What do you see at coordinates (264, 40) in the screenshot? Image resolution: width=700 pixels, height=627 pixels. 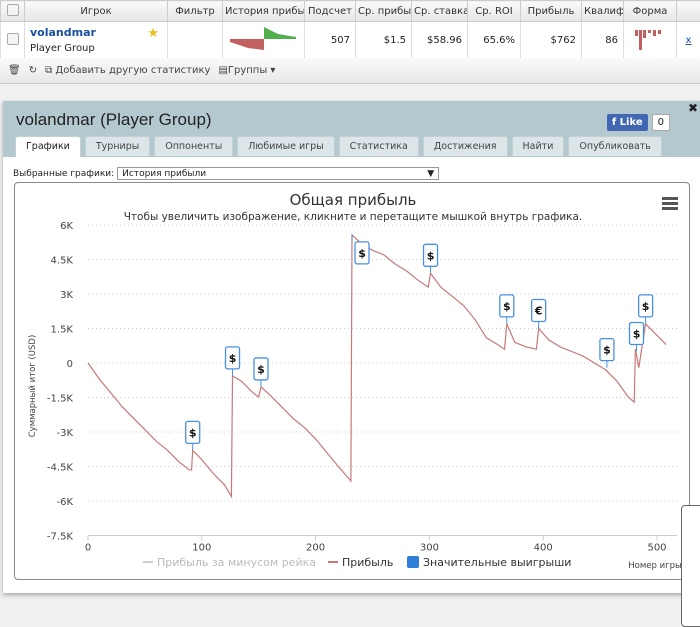 I see `history-sparkline` at bounding box center [264, 40].